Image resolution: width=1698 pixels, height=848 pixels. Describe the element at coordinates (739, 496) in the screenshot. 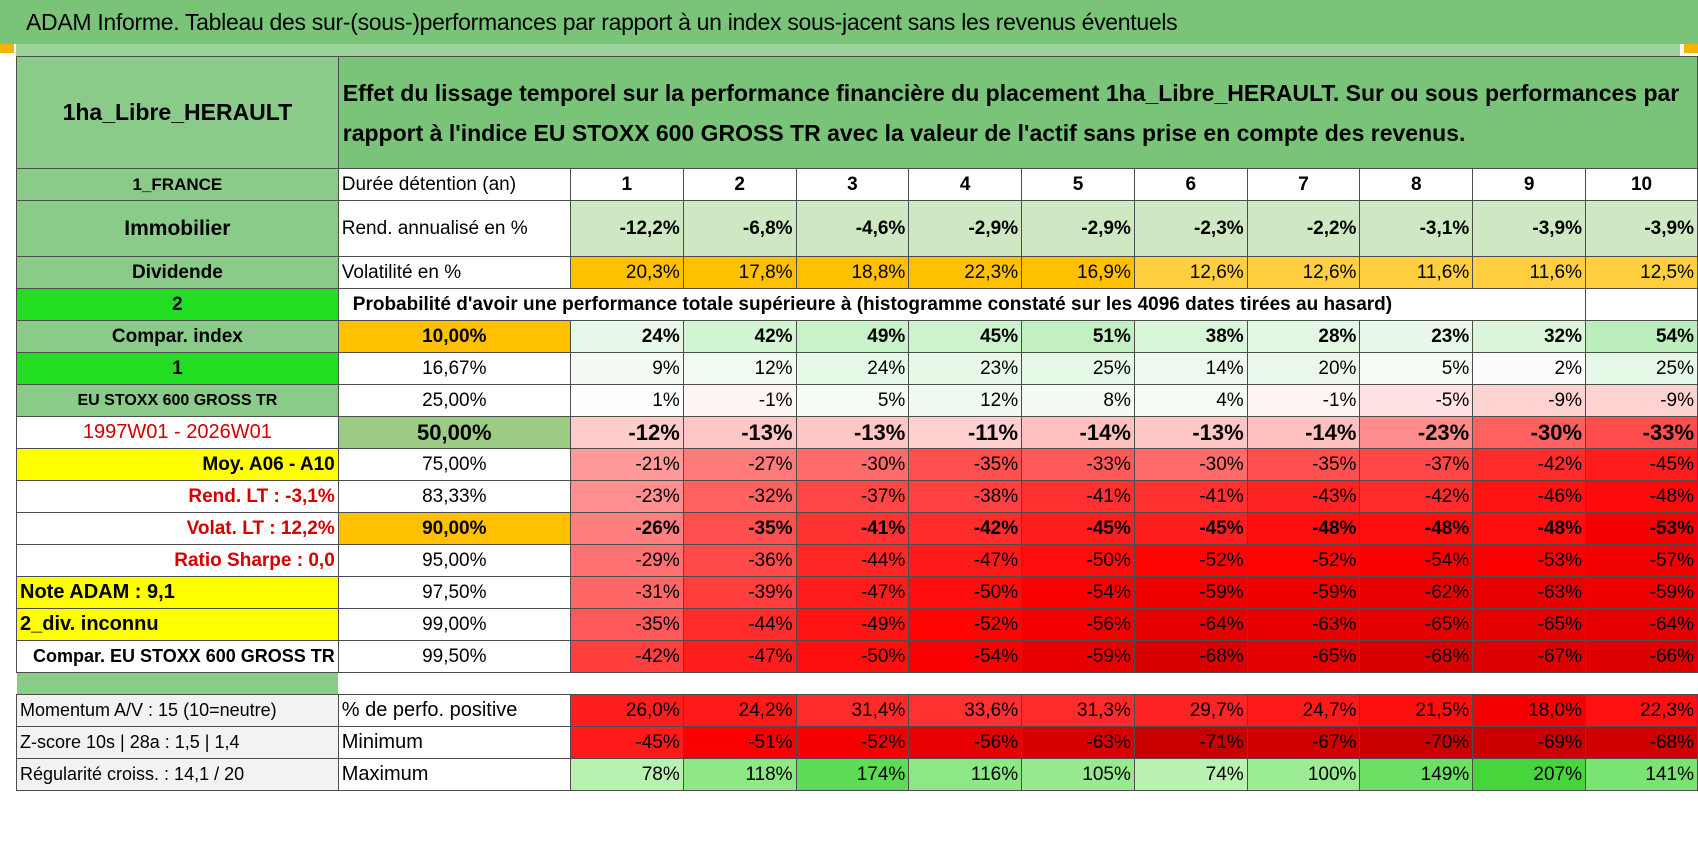

I see `prob-cell: -32%` at that location.